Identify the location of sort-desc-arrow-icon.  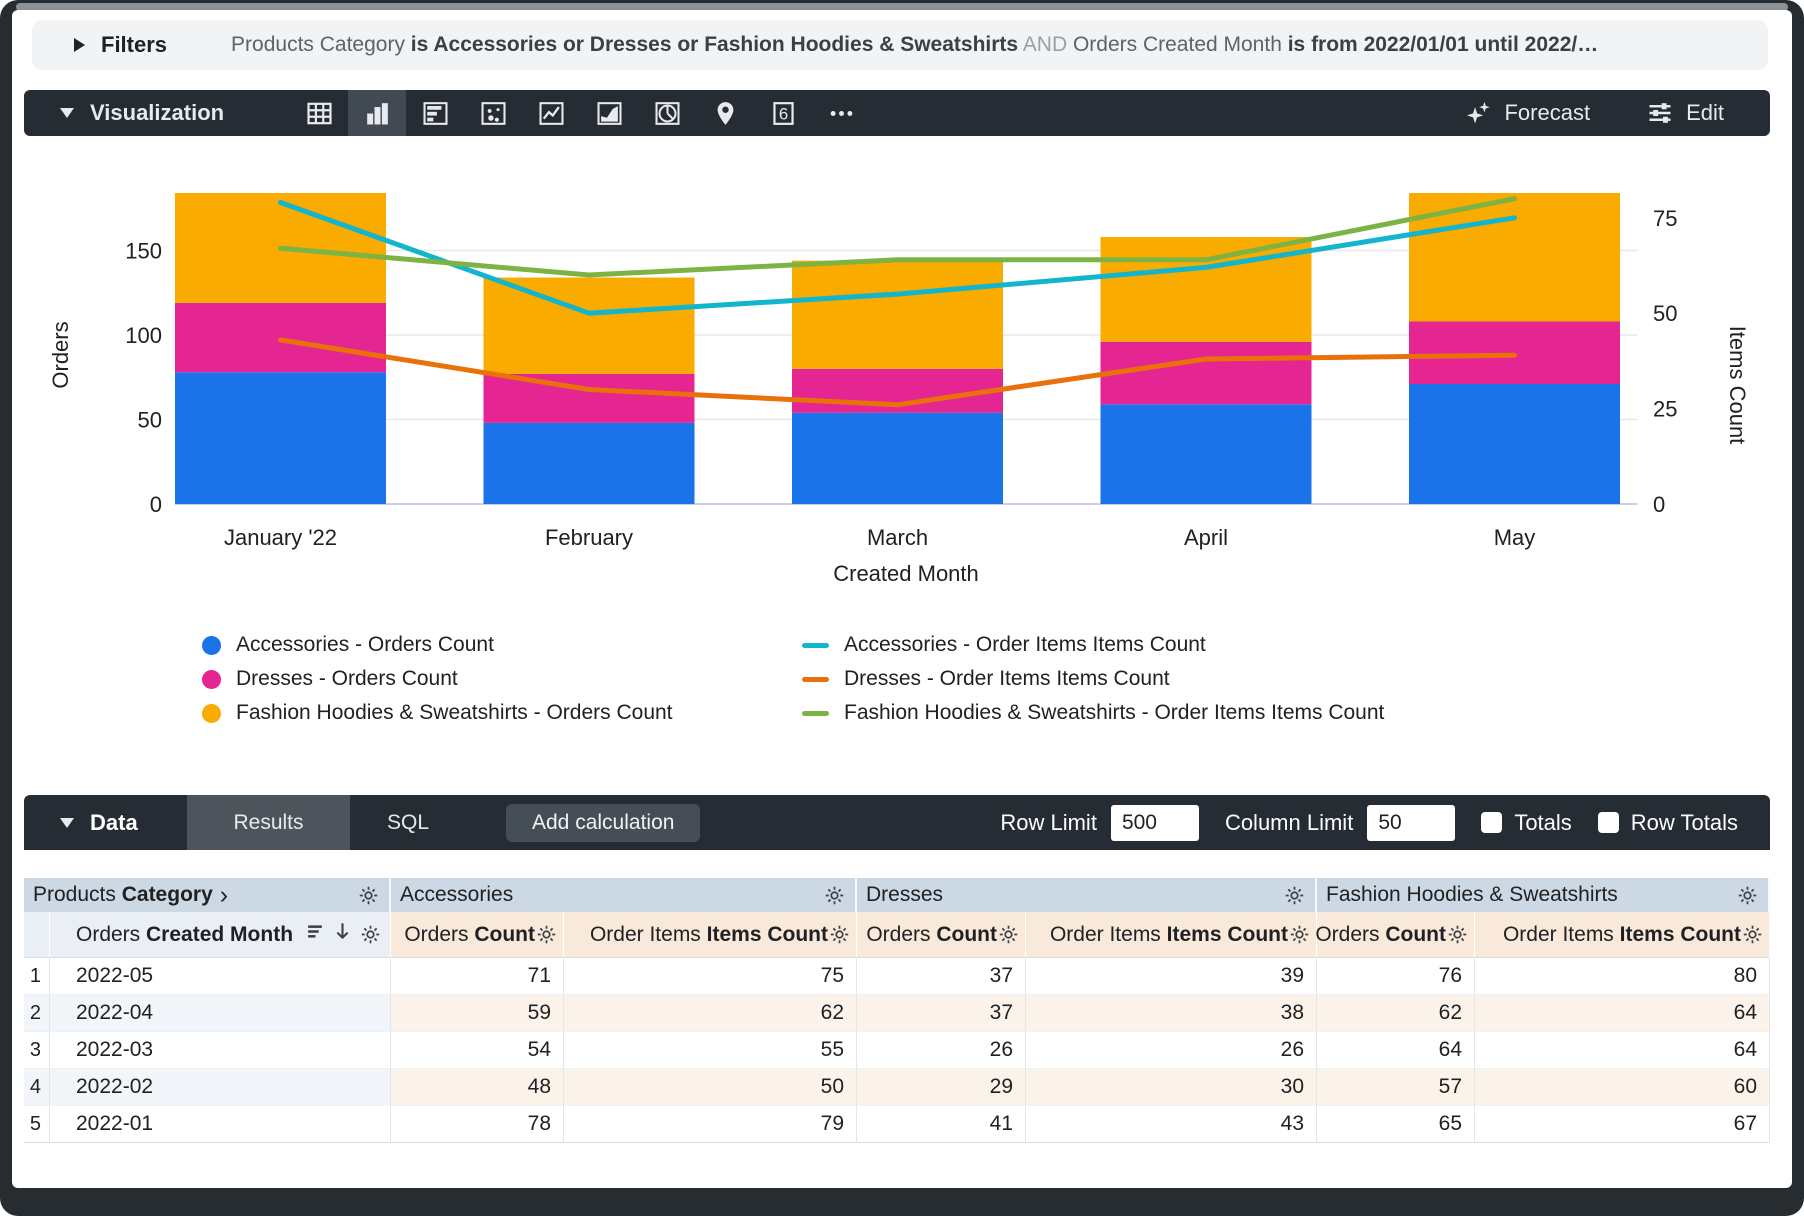
(342, 934).